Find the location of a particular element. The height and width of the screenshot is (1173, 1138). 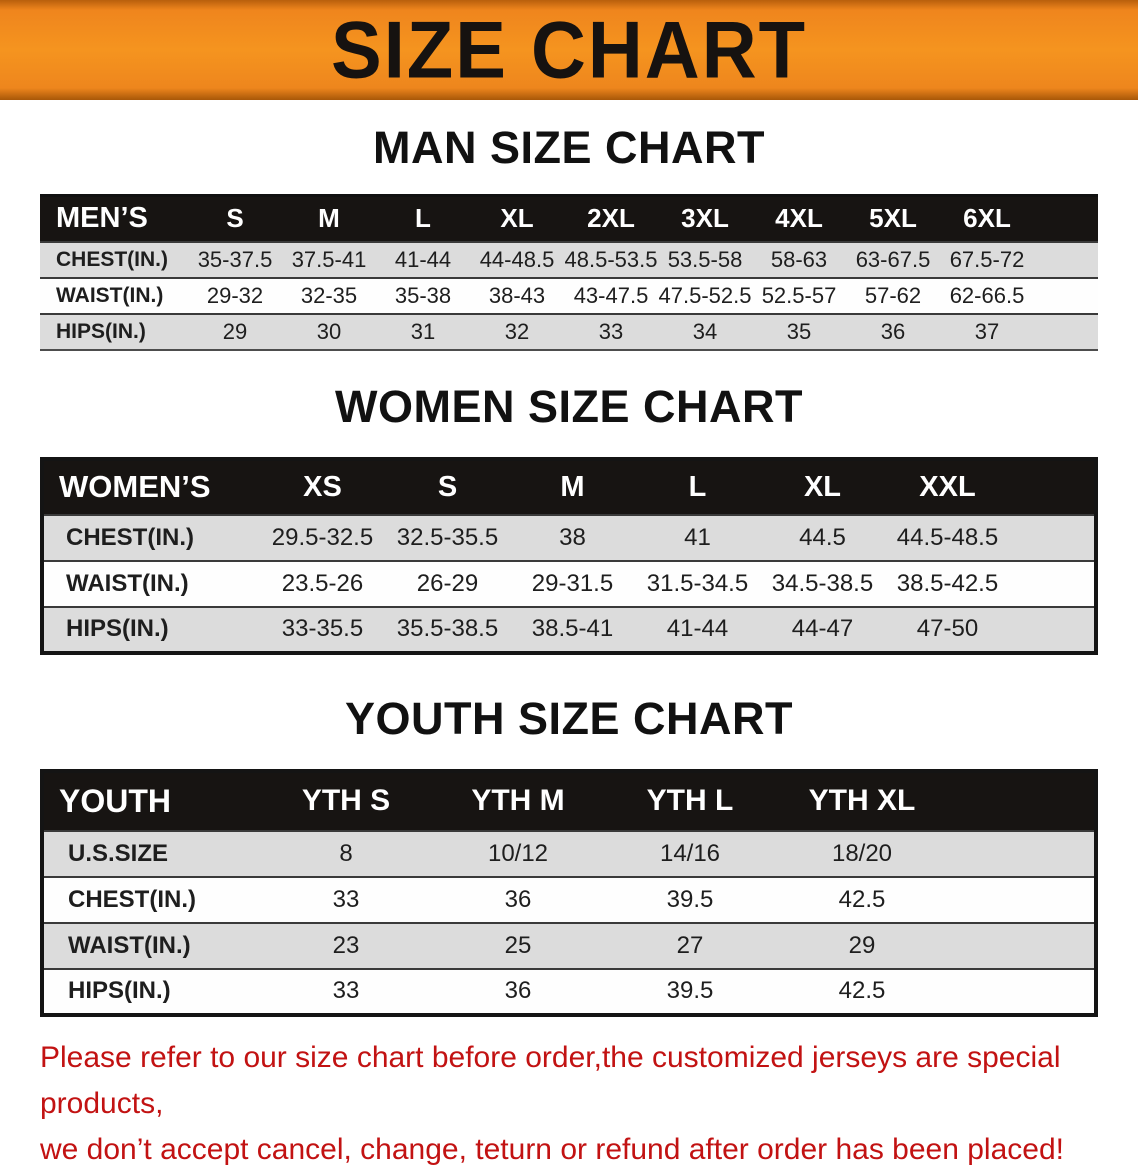

measure-label-cell: U.S.SIZE is located at coordinates (118, 853).